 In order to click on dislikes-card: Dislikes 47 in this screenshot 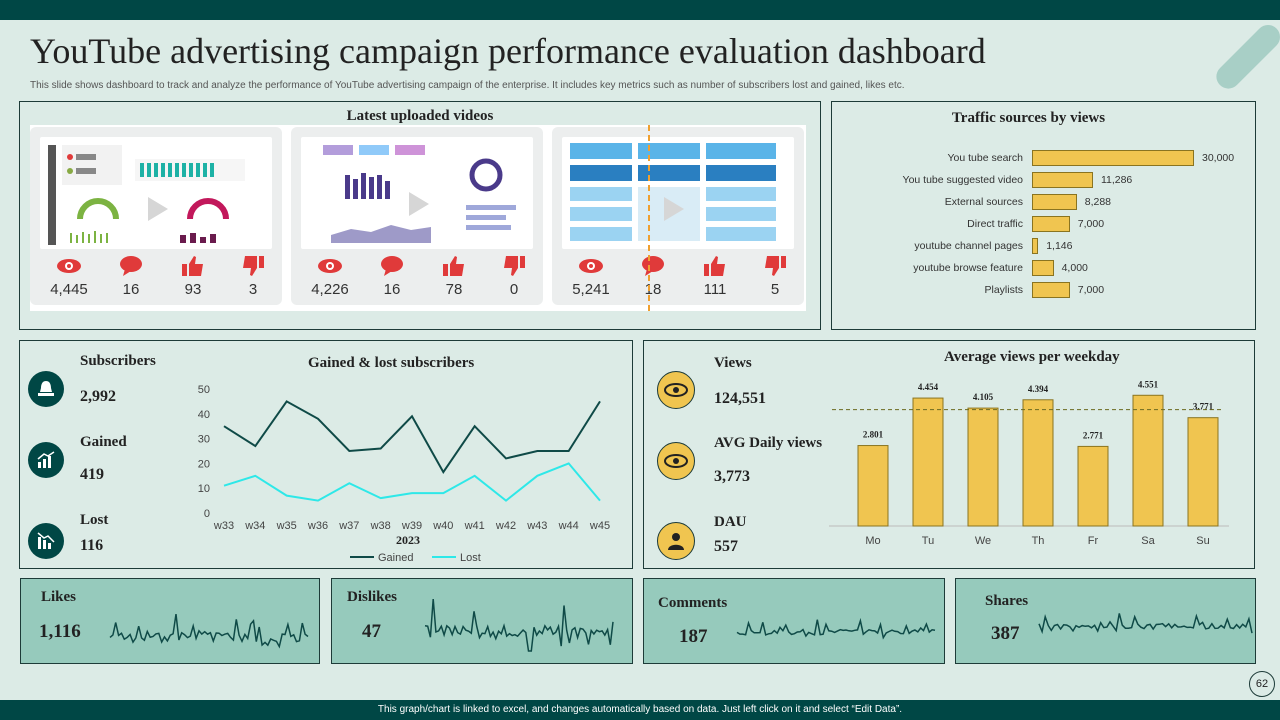, I will do `click(482, 621)`.